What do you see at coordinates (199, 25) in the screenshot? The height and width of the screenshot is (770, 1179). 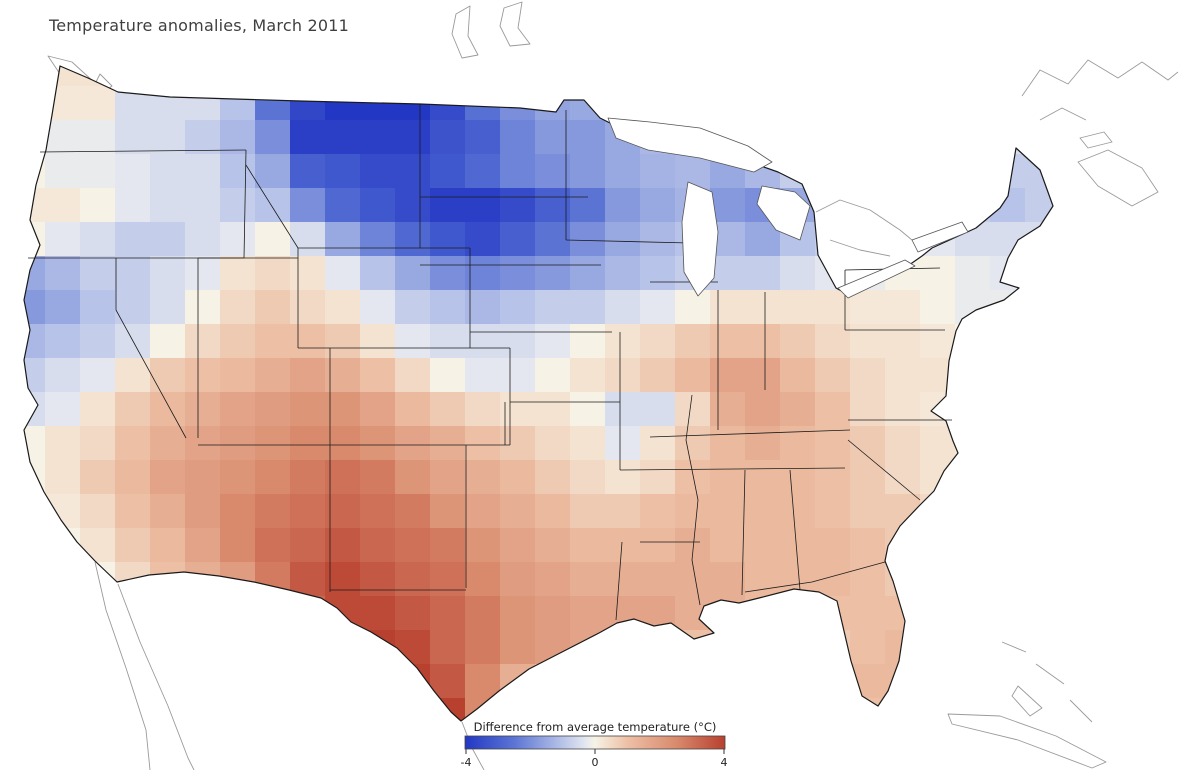 I see `page-title: Temperature anomalies, March 2011` at bounding box center [199, 25].